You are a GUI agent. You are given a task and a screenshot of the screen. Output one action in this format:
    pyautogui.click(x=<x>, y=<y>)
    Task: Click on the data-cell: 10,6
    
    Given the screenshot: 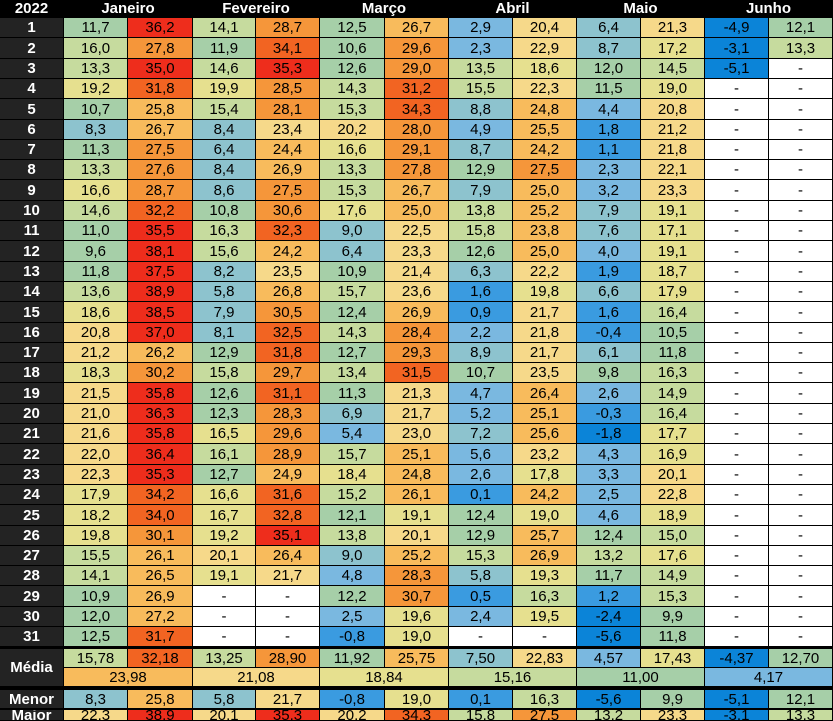 What is the action you would take?
    pyautogui.click(x=352, y=48)
    